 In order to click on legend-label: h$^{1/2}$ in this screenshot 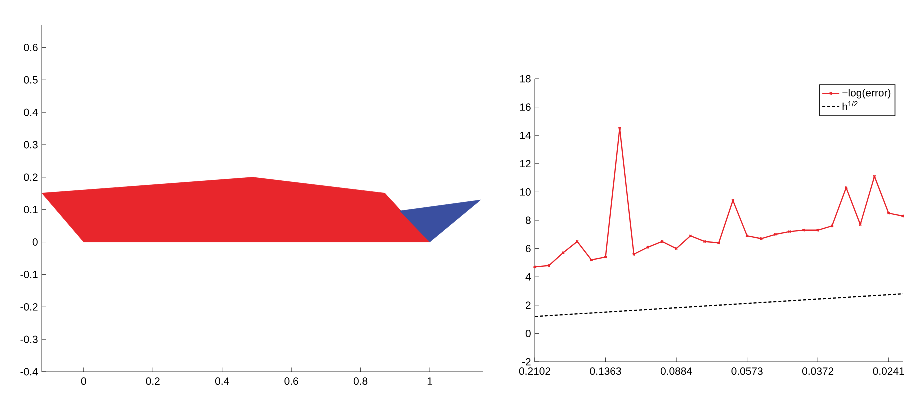, I will do `click(850, 105)`.